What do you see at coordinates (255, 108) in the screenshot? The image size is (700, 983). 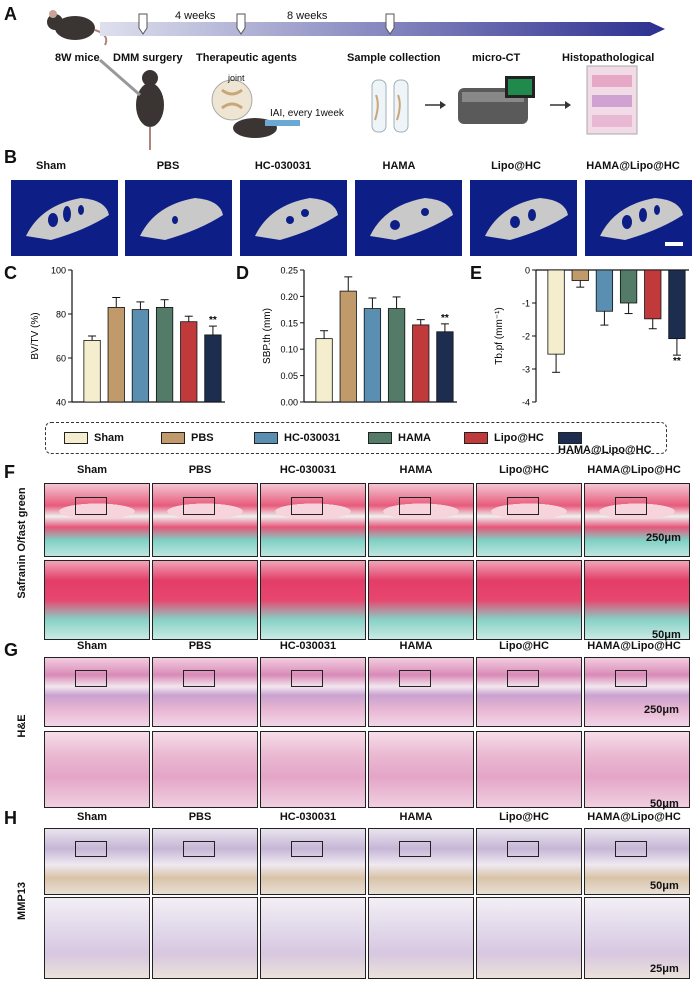 I see `injection-icon` at bounding box center [255, 108].